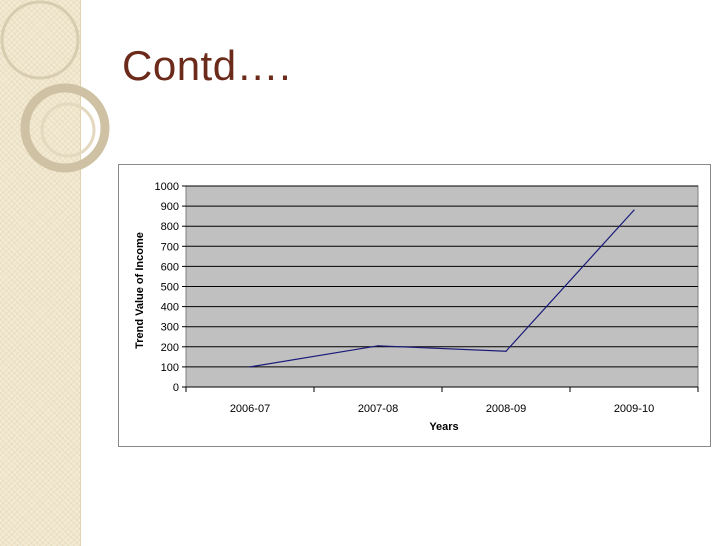  I want to click on y-tick-label: 900, so click(170, 207).